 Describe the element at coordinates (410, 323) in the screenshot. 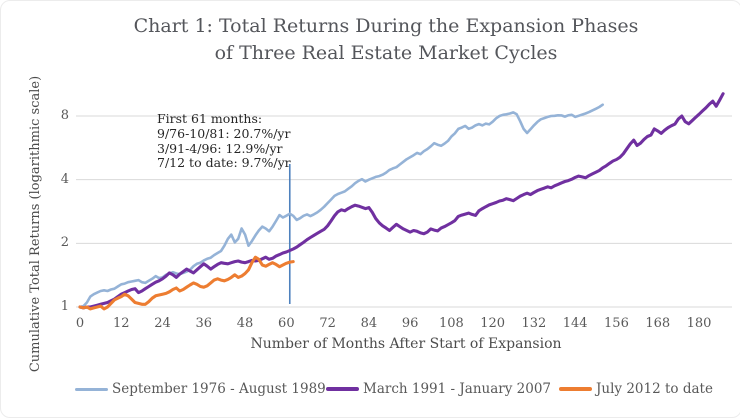

I see `x-tick-label: 96` at that location.